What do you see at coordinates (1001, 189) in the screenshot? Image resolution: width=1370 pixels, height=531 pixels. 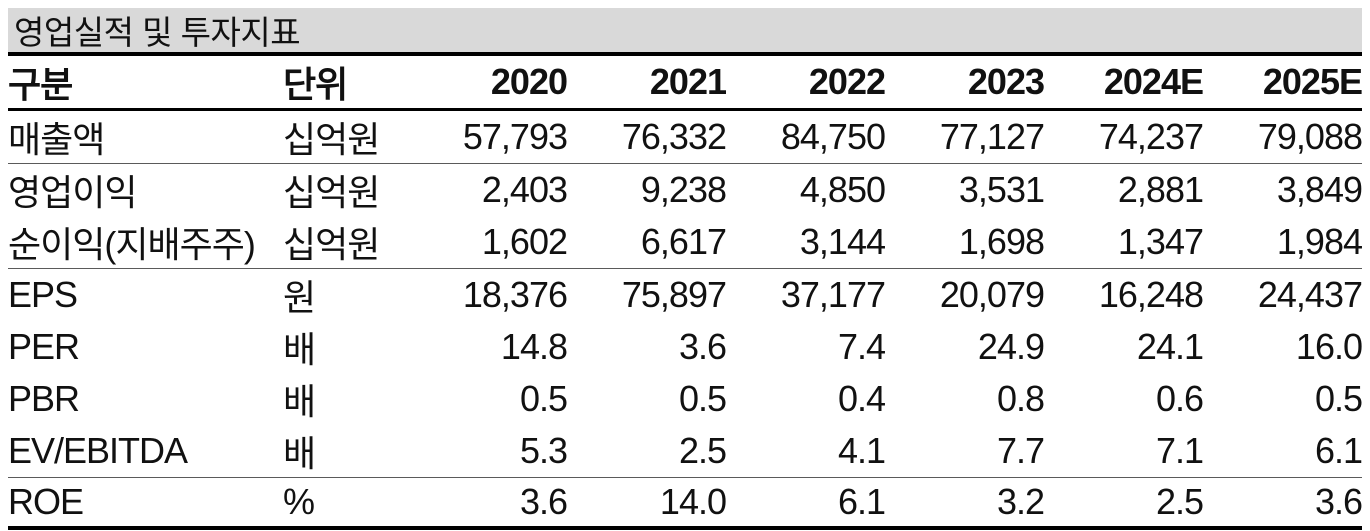 I see `cell-value: 3,531` at bounding box center [1001, 189].